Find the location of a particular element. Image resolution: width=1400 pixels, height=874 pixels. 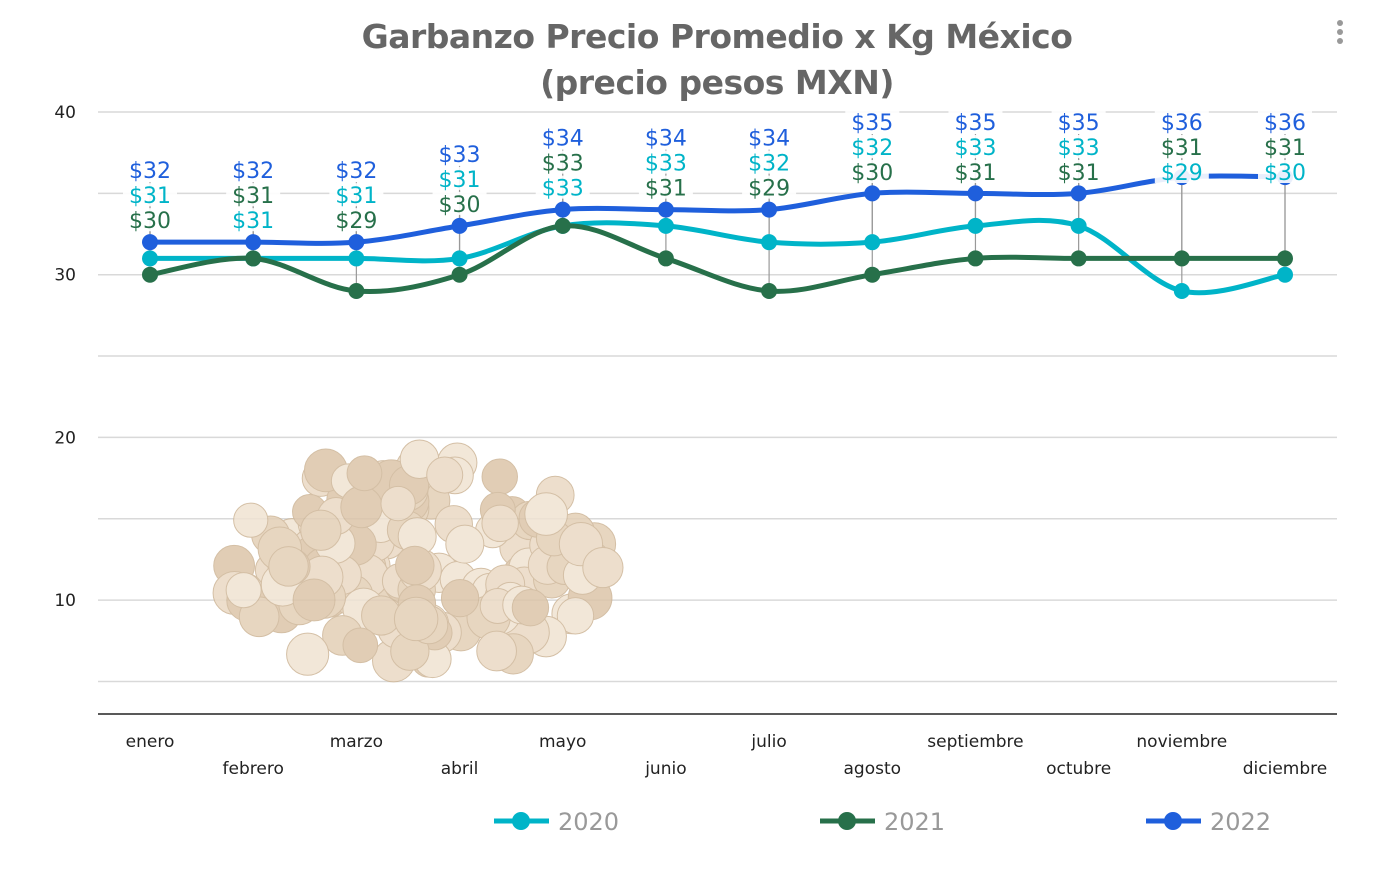

data-label-2021: $29 is located at coordinates (769, 189).